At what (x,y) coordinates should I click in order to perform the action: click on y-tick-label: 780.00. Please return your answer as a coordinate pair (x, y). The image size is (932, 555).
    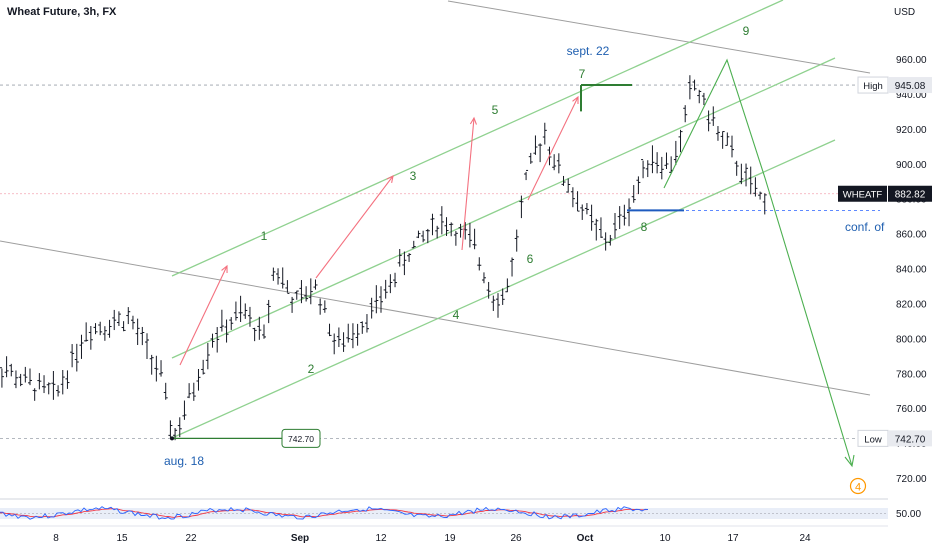
    Looking at the image, I should click on (911, 374).